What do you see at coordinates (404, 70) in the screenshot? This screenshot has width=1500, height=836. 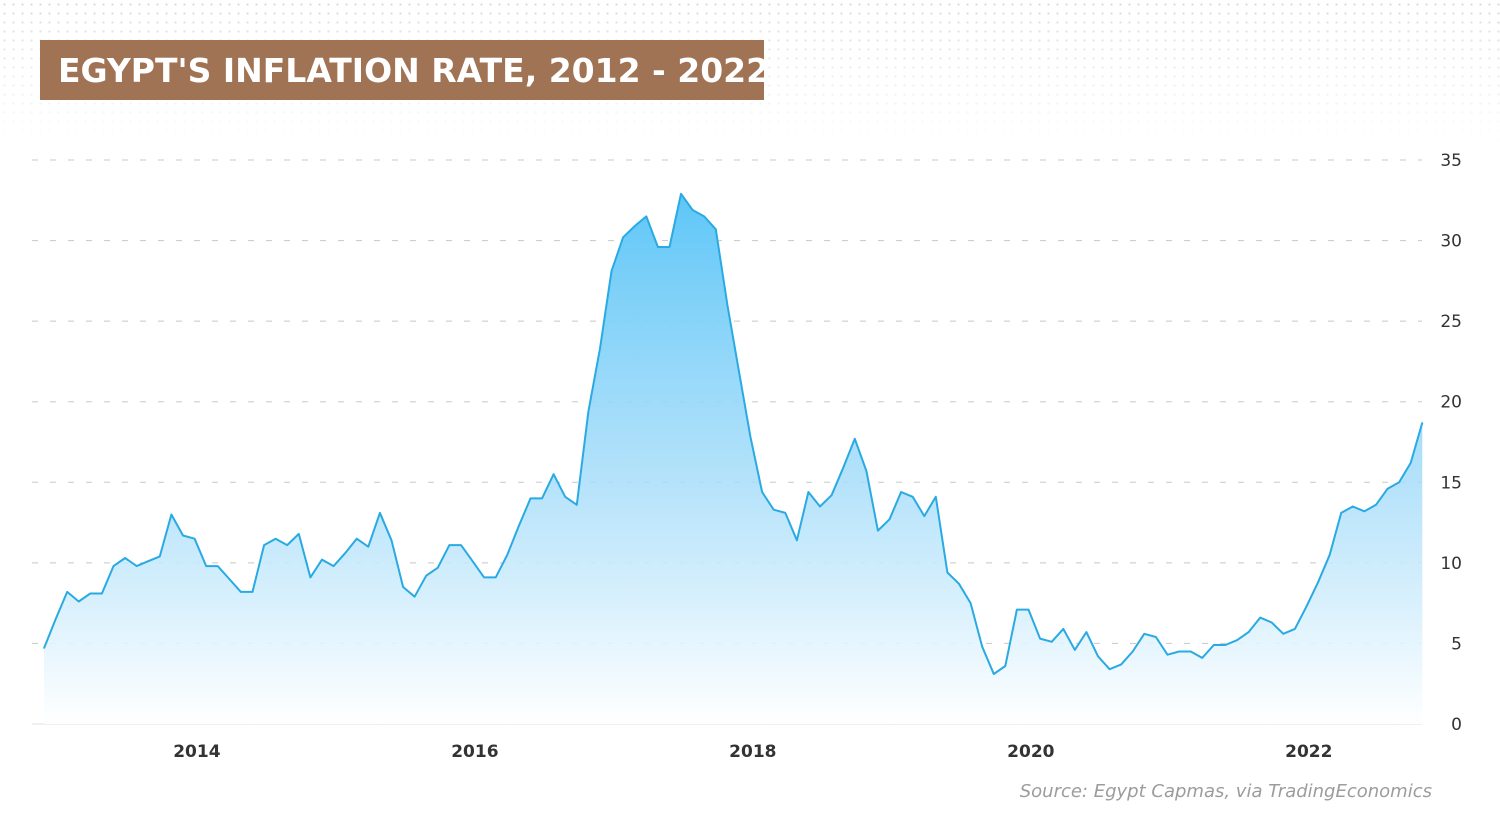 I see `chart-title: EGYPT'S INFLATION RATE, 2012 - 2022` at bounding box center [404, 70].